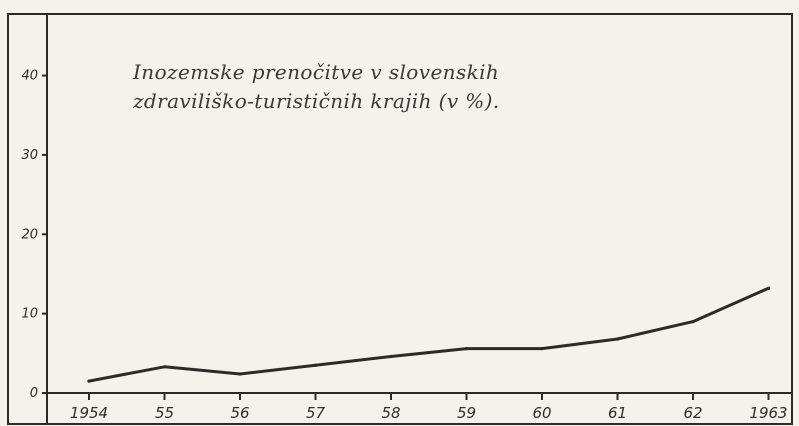 Image resolution: width=799 pixels, height=426 pixels. I want to click on y-tick-label: 30, so click(29, 155).